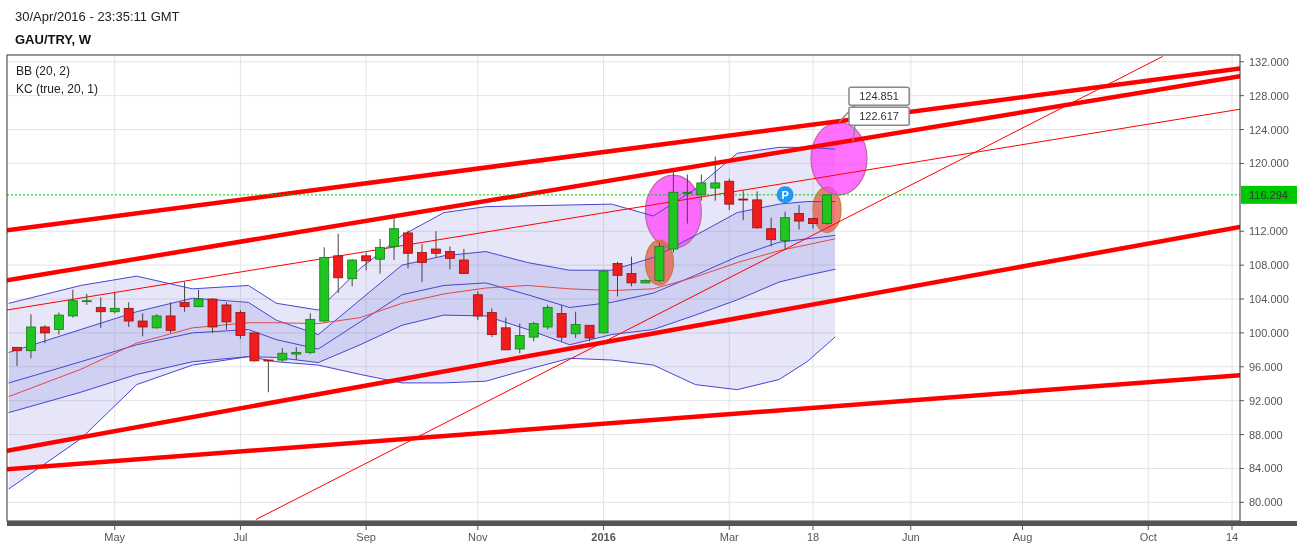 This screenshot has width=1297, height=552. What do you see at coordinates (1148, 537) in the screenshot?
I see `x-tick-label: Oct` at bounding box center [1148, 537].